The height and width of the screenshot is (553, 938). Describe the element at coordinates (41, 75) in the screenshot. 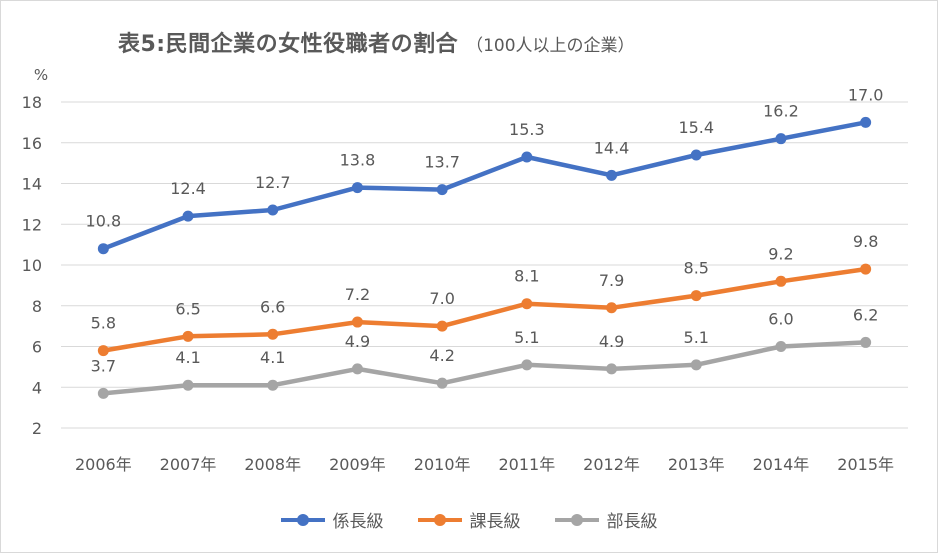

I see `y-axis-unit-label: %` at that location.